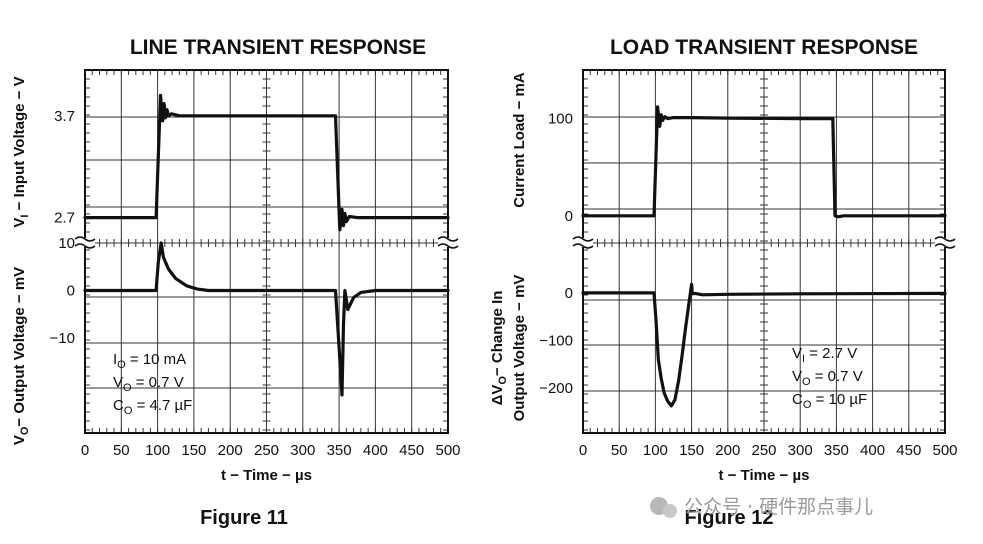  What do you see at coordinates (503, 380) in the screenshot?
I see `y-axis-label-delta-vo-line1-sub: O` at bounding box center [503, 380].